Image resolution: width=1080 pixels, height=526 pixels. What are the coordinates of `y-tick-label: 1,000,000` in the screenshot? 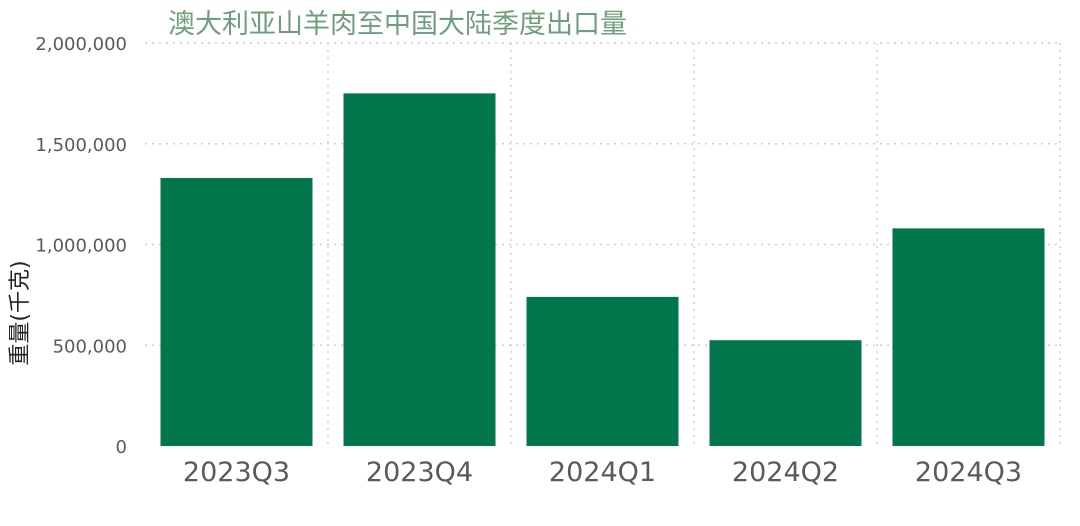 It's located at (81, 246).